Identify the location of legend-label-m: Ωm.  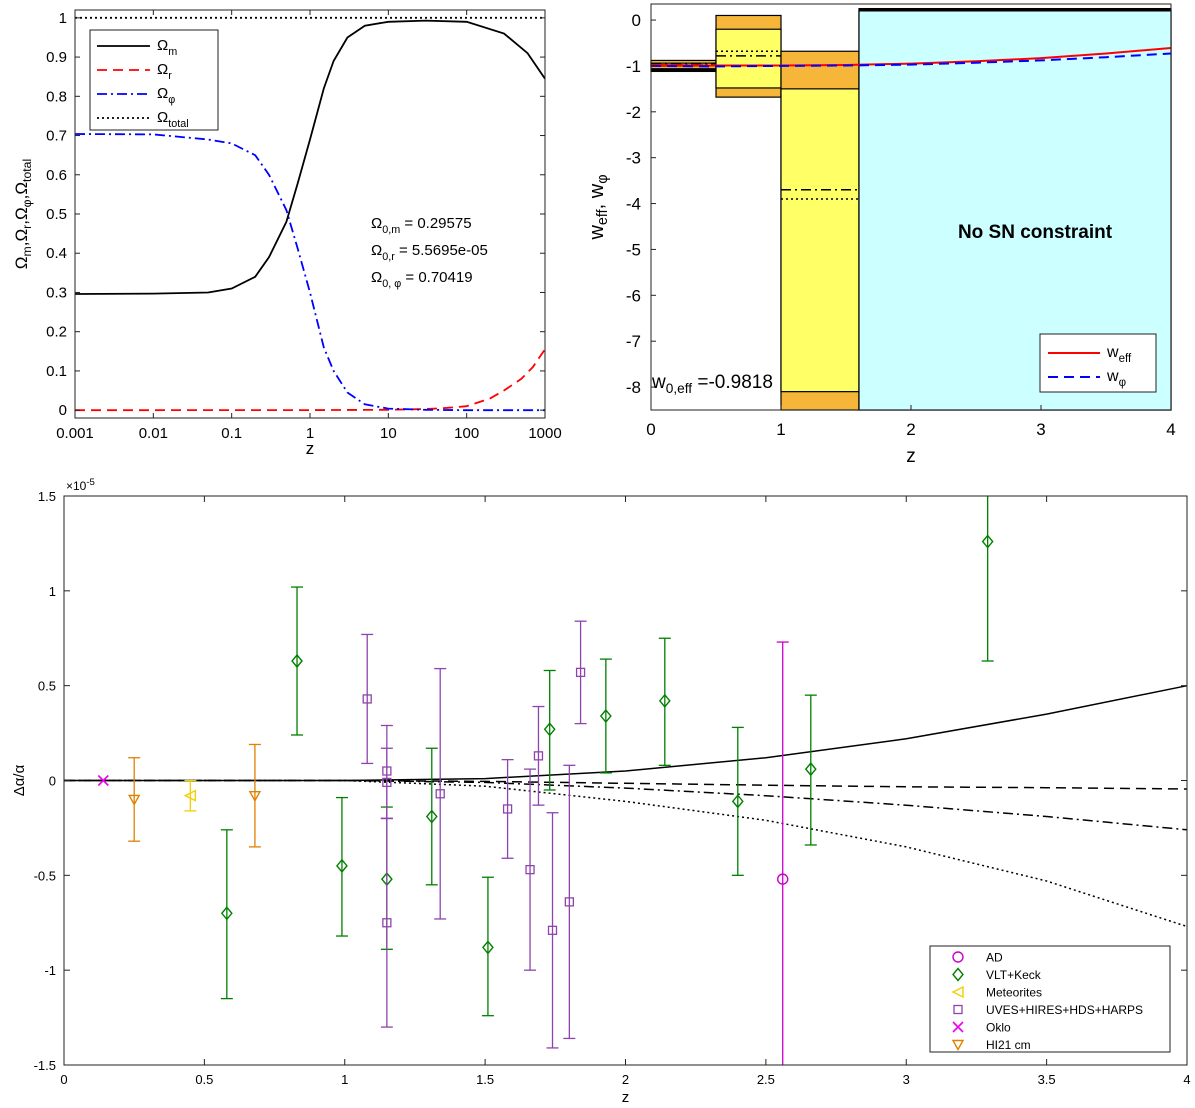
(167, 47).